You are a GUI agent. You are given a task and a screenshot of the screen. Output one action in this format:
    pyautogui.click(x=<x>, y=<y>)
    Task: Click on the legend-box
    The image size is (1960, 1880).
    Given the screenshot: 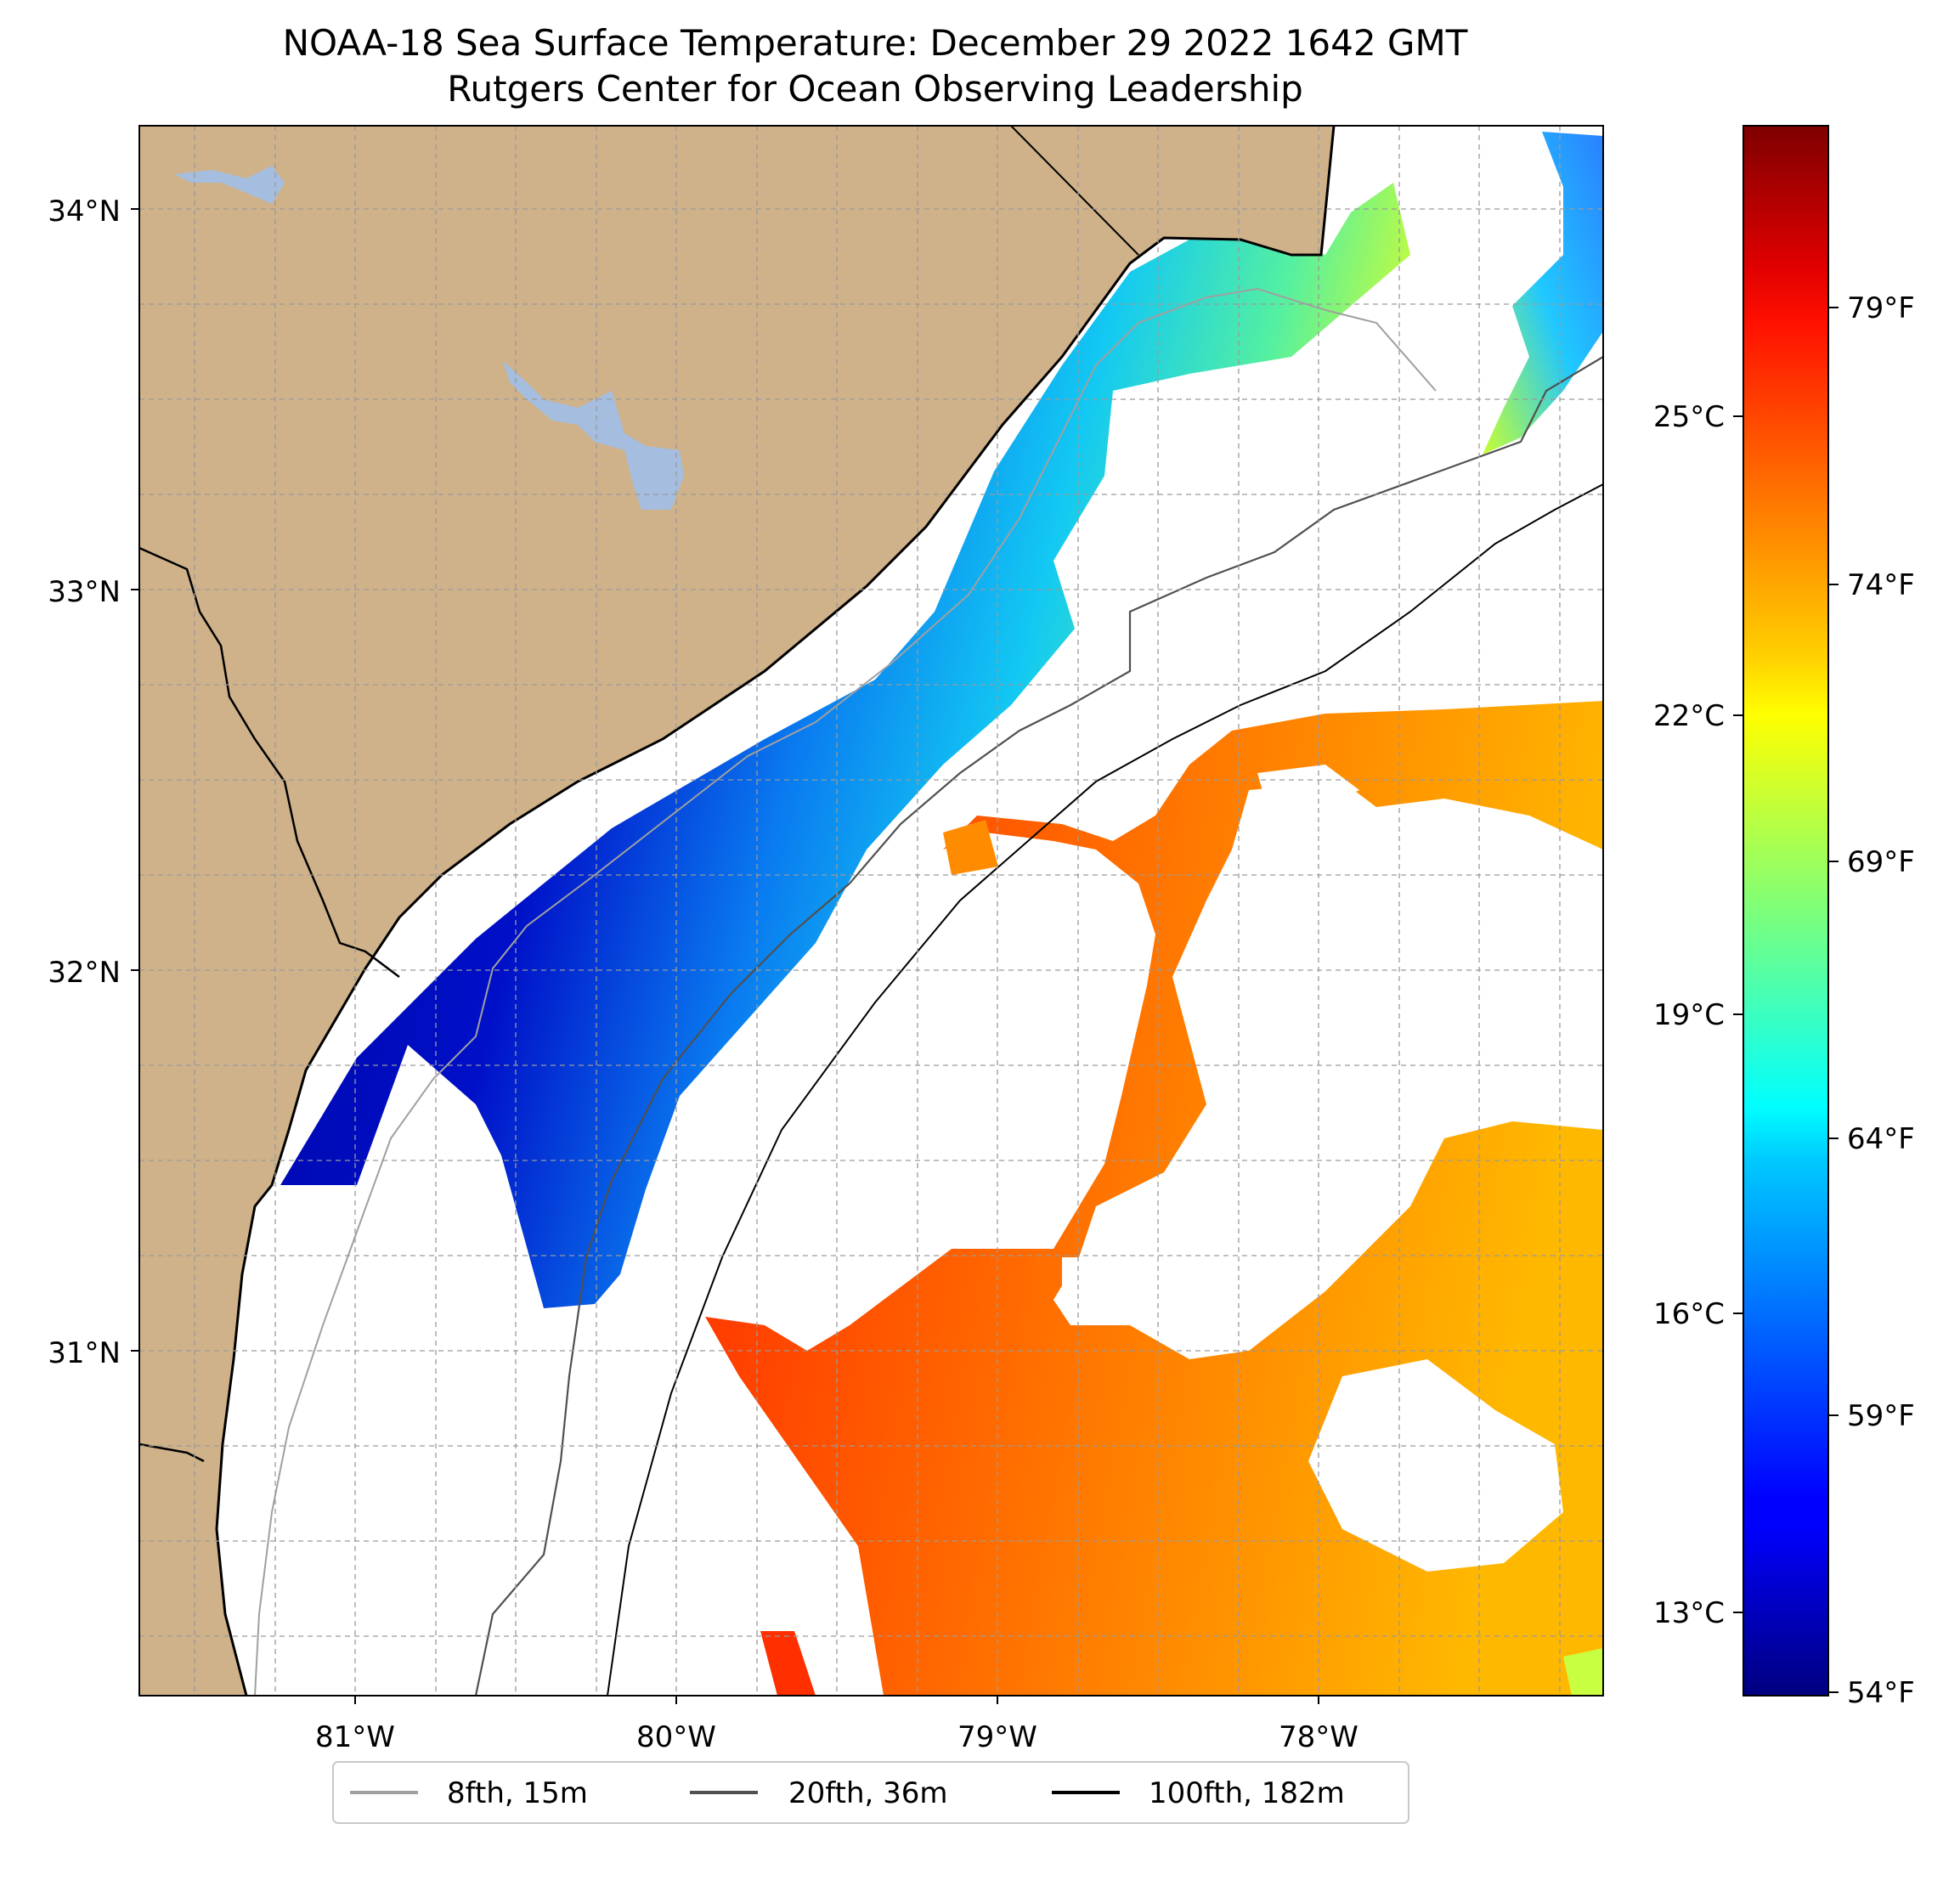 What is the action you would take?
    pyautogui.click(x=871, y=1793)
    